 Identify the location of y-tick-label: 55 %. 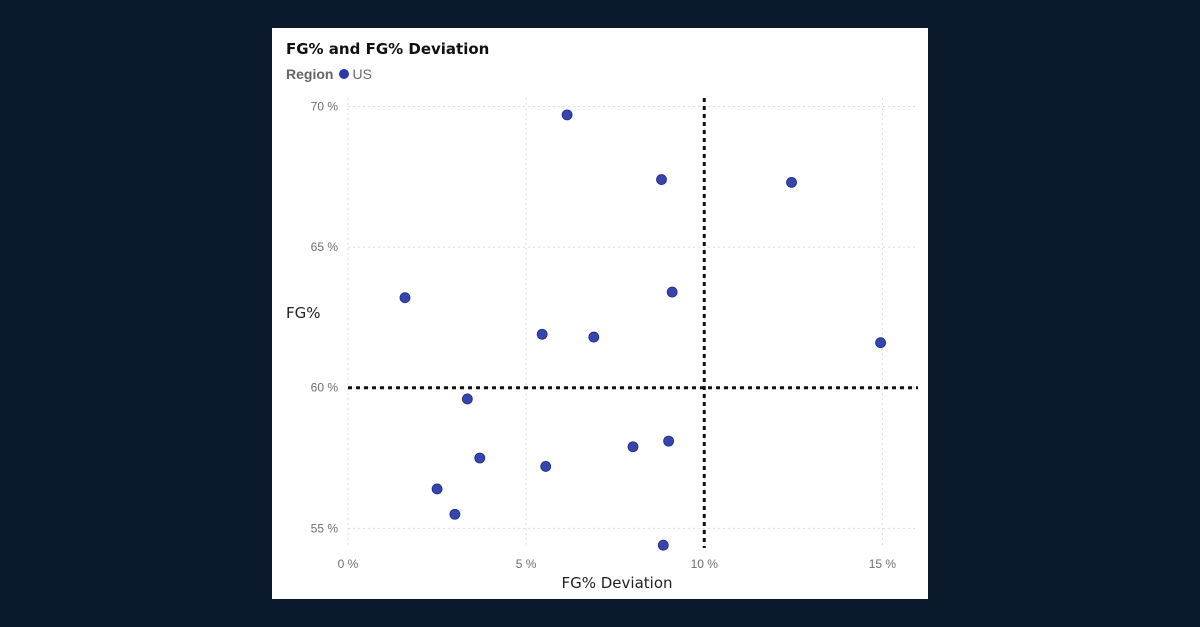
(325, 528).